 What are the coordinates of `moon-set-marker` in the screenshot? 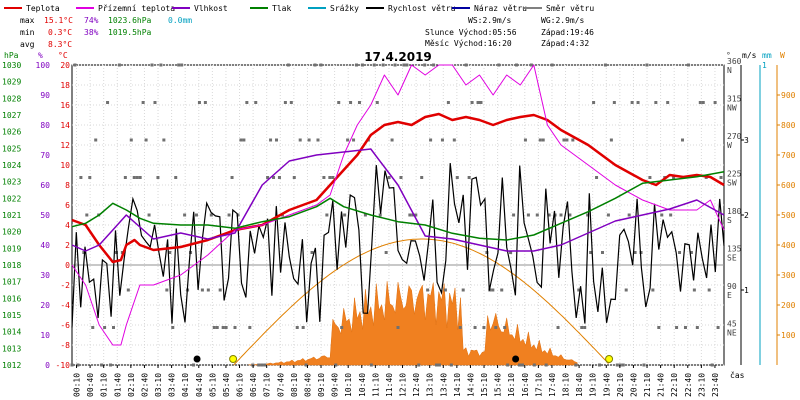 It's located at (197, 359).